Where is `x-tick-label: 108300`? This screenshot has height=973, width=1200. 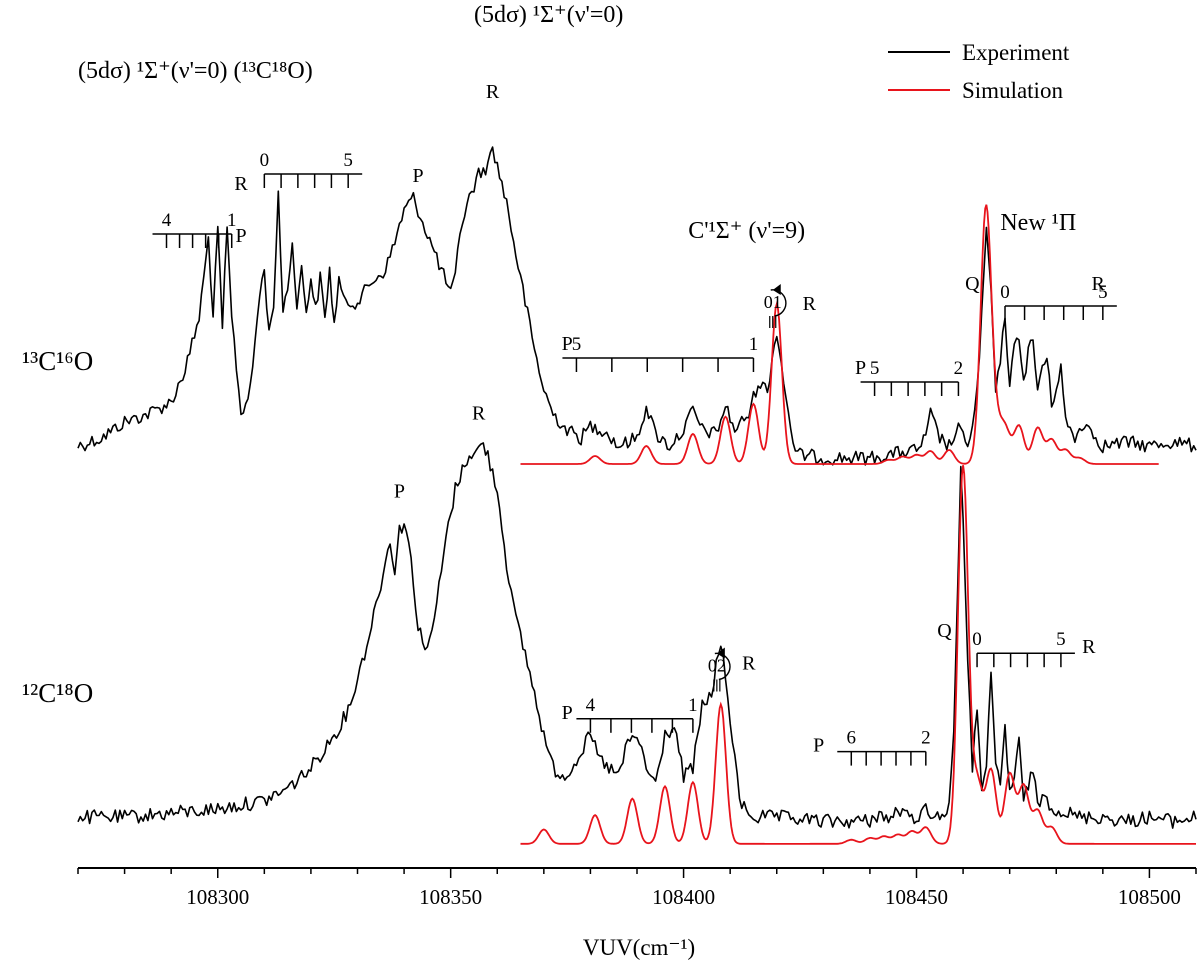 x-tick-label: 108300 is located at coordinates (217, 897).